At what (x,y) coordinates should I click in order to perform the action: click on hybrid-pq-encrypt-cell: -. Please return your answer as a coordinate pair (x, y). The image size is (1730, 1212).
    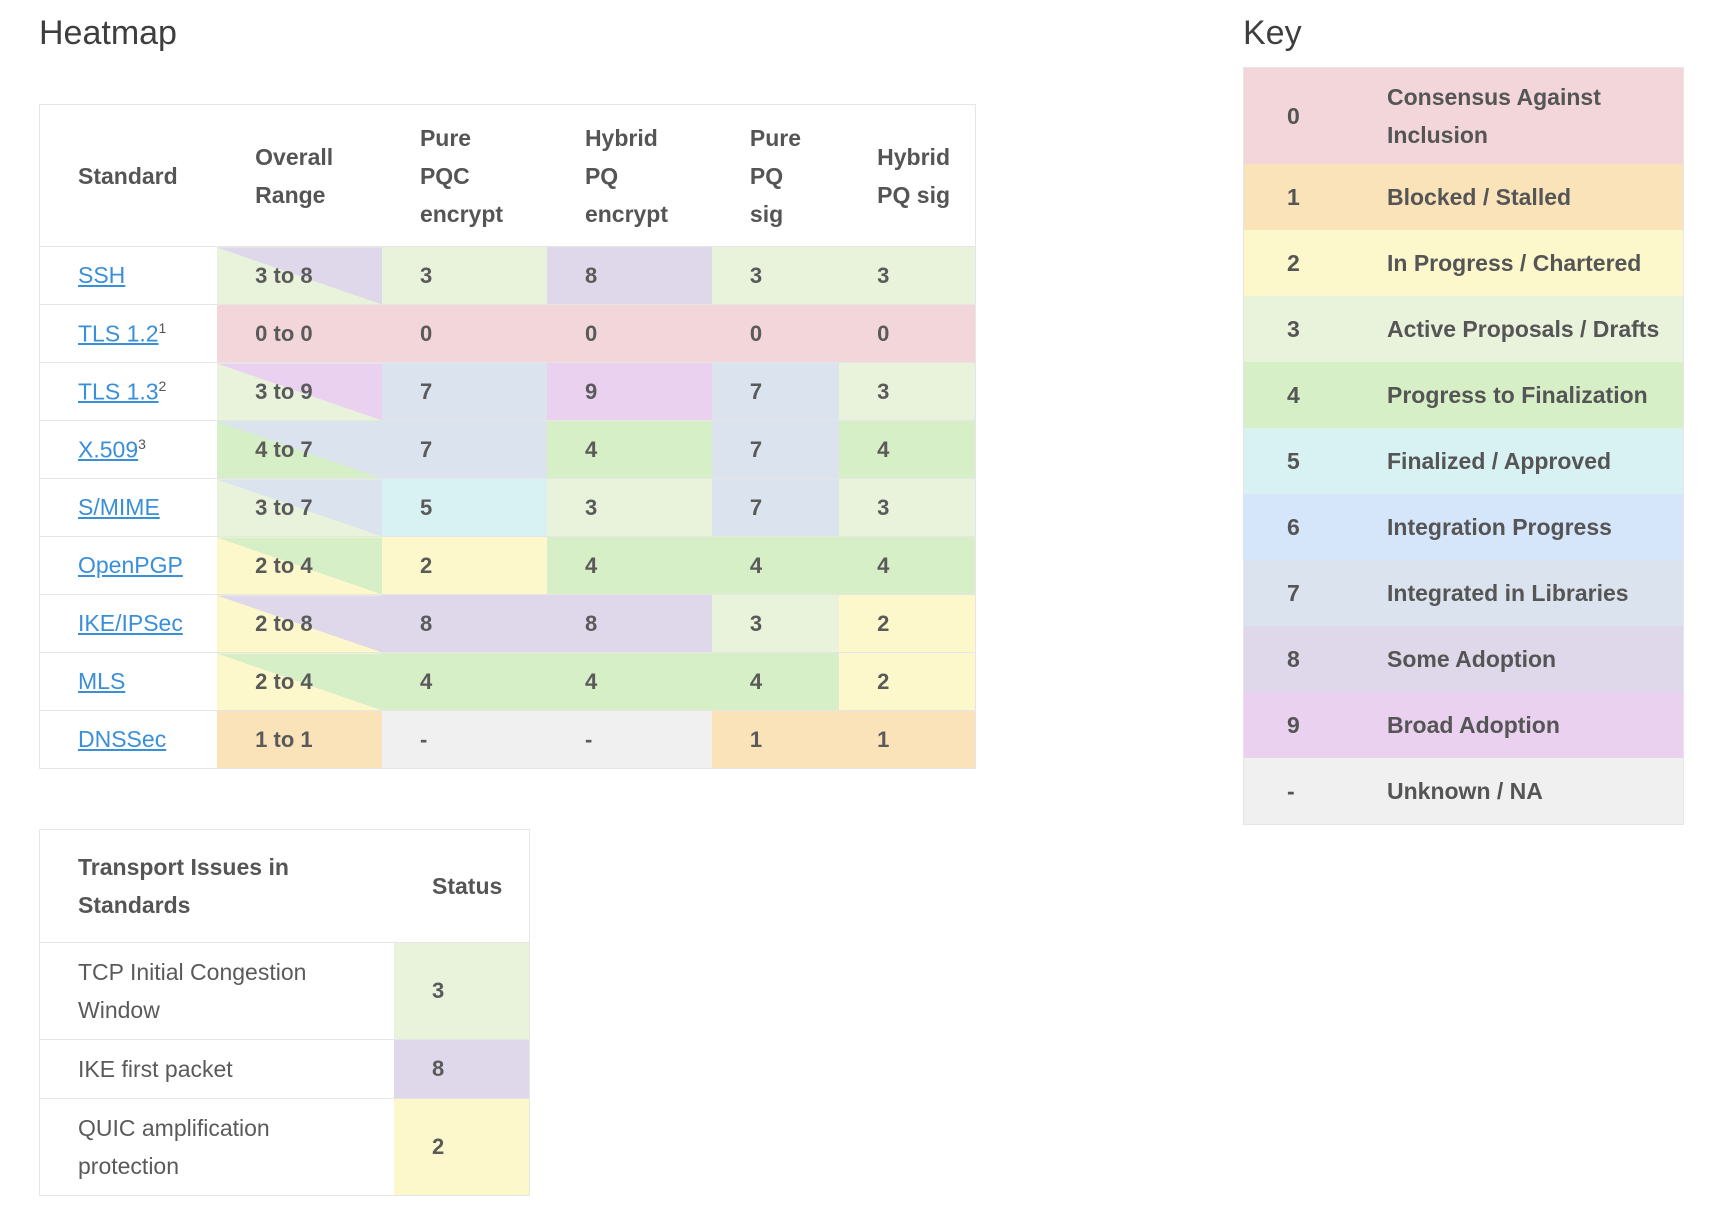
    Looking at the image, I should click on (629, 739).